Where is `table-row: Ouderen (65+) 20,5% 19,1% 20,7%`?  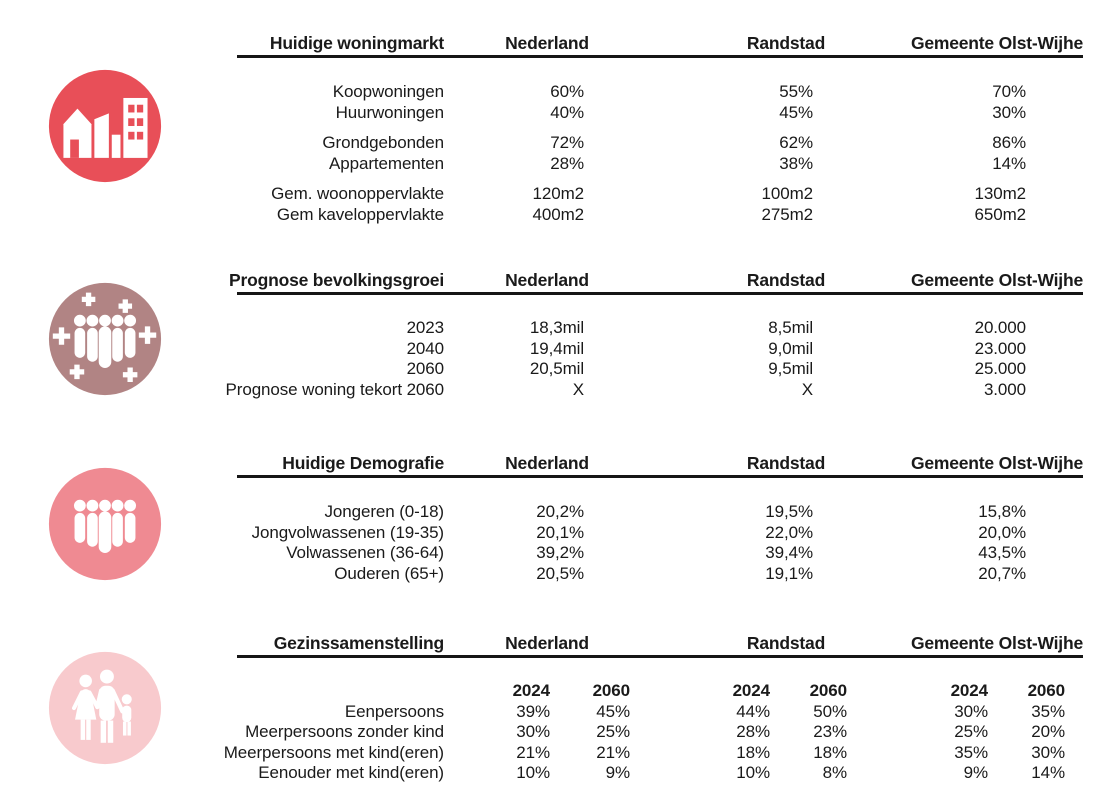
table-row: Ouderen (65+) 20,5% 19,1% 20,7% is located at coordinates (660, 573).